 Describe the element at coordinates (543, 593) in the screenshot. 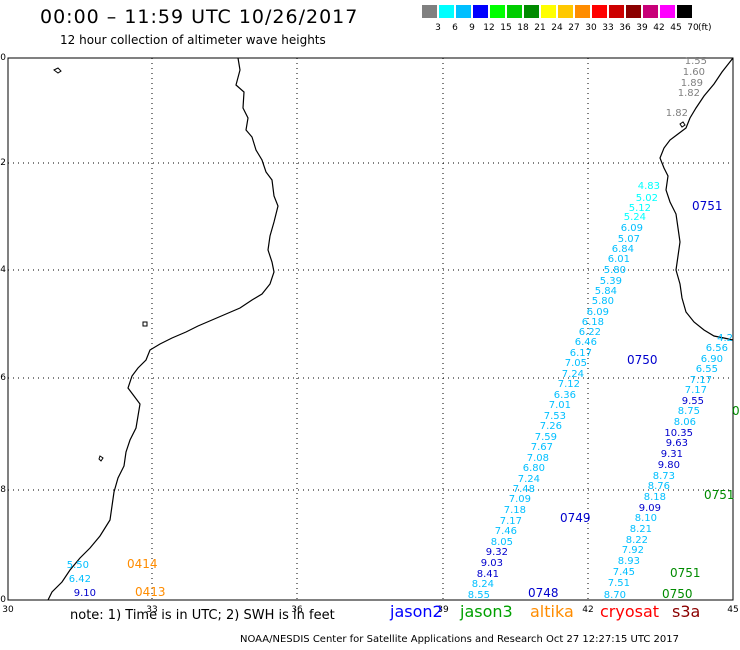

I see `pass-time-label: 0748` at that location.